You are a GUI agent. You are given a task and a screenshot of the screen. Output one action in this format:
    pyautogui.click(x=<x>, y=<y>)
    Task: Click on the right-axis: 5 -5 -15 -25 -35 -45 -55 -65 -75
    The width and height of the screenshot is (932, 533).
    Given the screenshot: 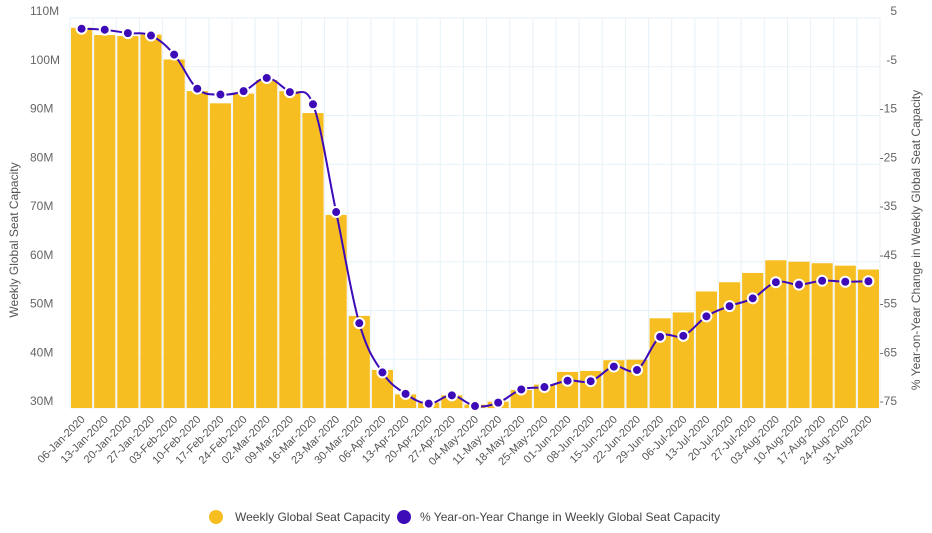 What is the action you would take?
    pyautogui.click(x=889, y=206)
    